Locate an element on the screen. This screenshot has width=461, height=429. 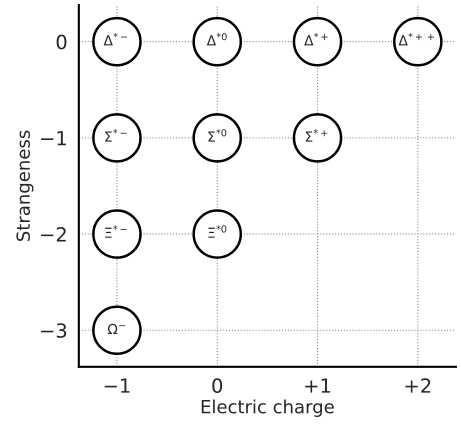
annotation: Σ$^{*+}$ is located at coordinates (317, 135).